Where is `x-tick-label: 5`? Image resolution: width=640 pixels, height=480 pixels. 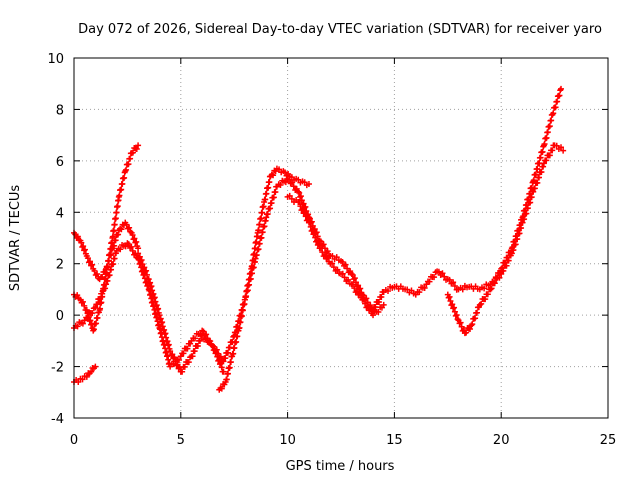 x-tick-label: 5 is located at coordinates (181, 440).